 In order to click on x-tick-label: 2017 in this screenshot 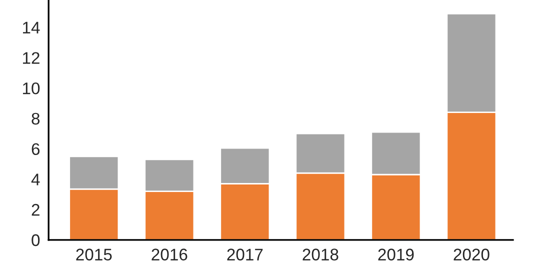, I will do `click(245, 254)`.